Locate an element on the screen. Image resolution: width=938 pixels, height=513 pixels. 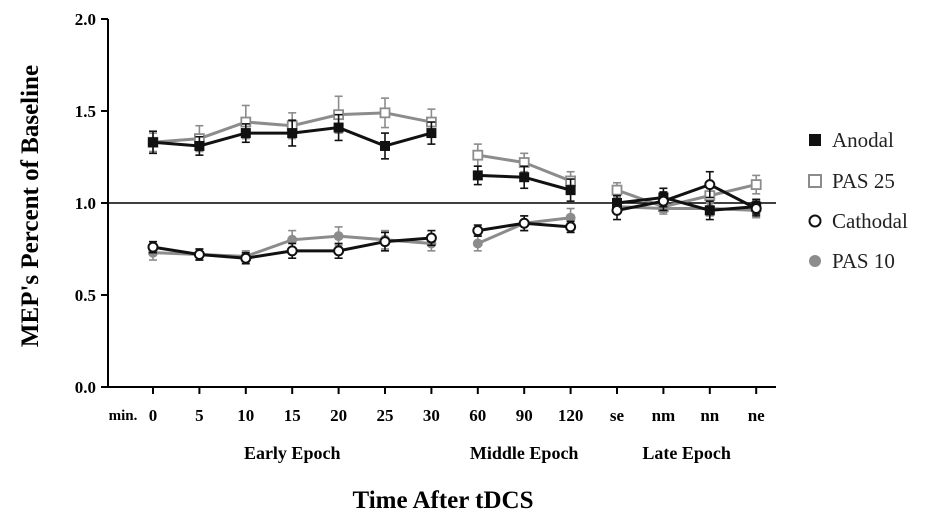
series-line-cathodal is located at coordinates (686, 197).